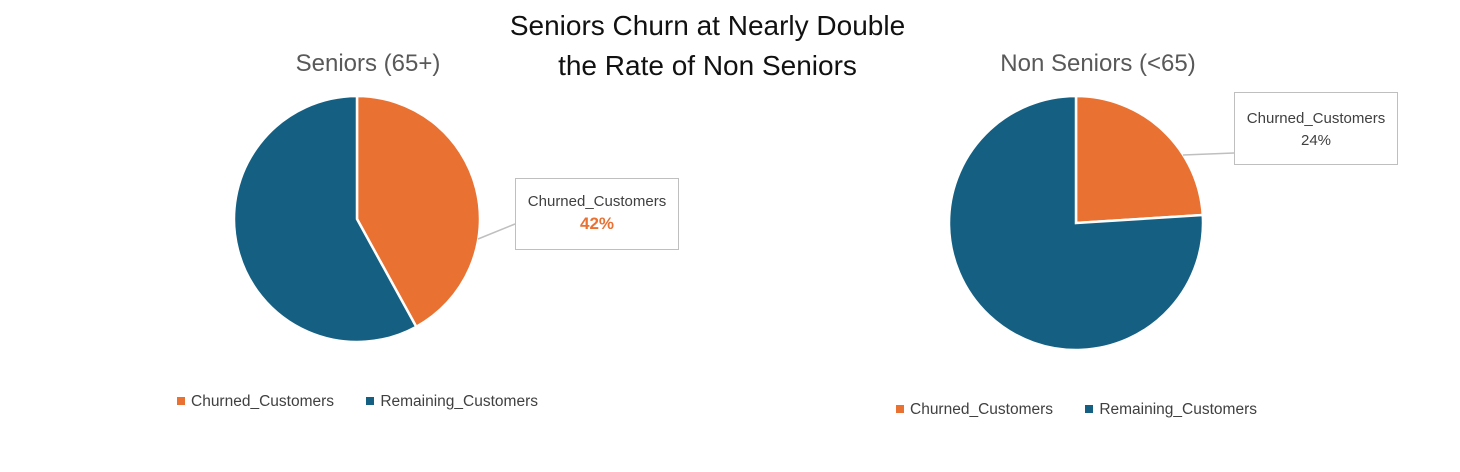  What do you see at coordinates (1316, 128) in the screenshot?
I see `non-seniors-churned-data-label: Churned_Customers 24%` at bounding box center [1316, 128].